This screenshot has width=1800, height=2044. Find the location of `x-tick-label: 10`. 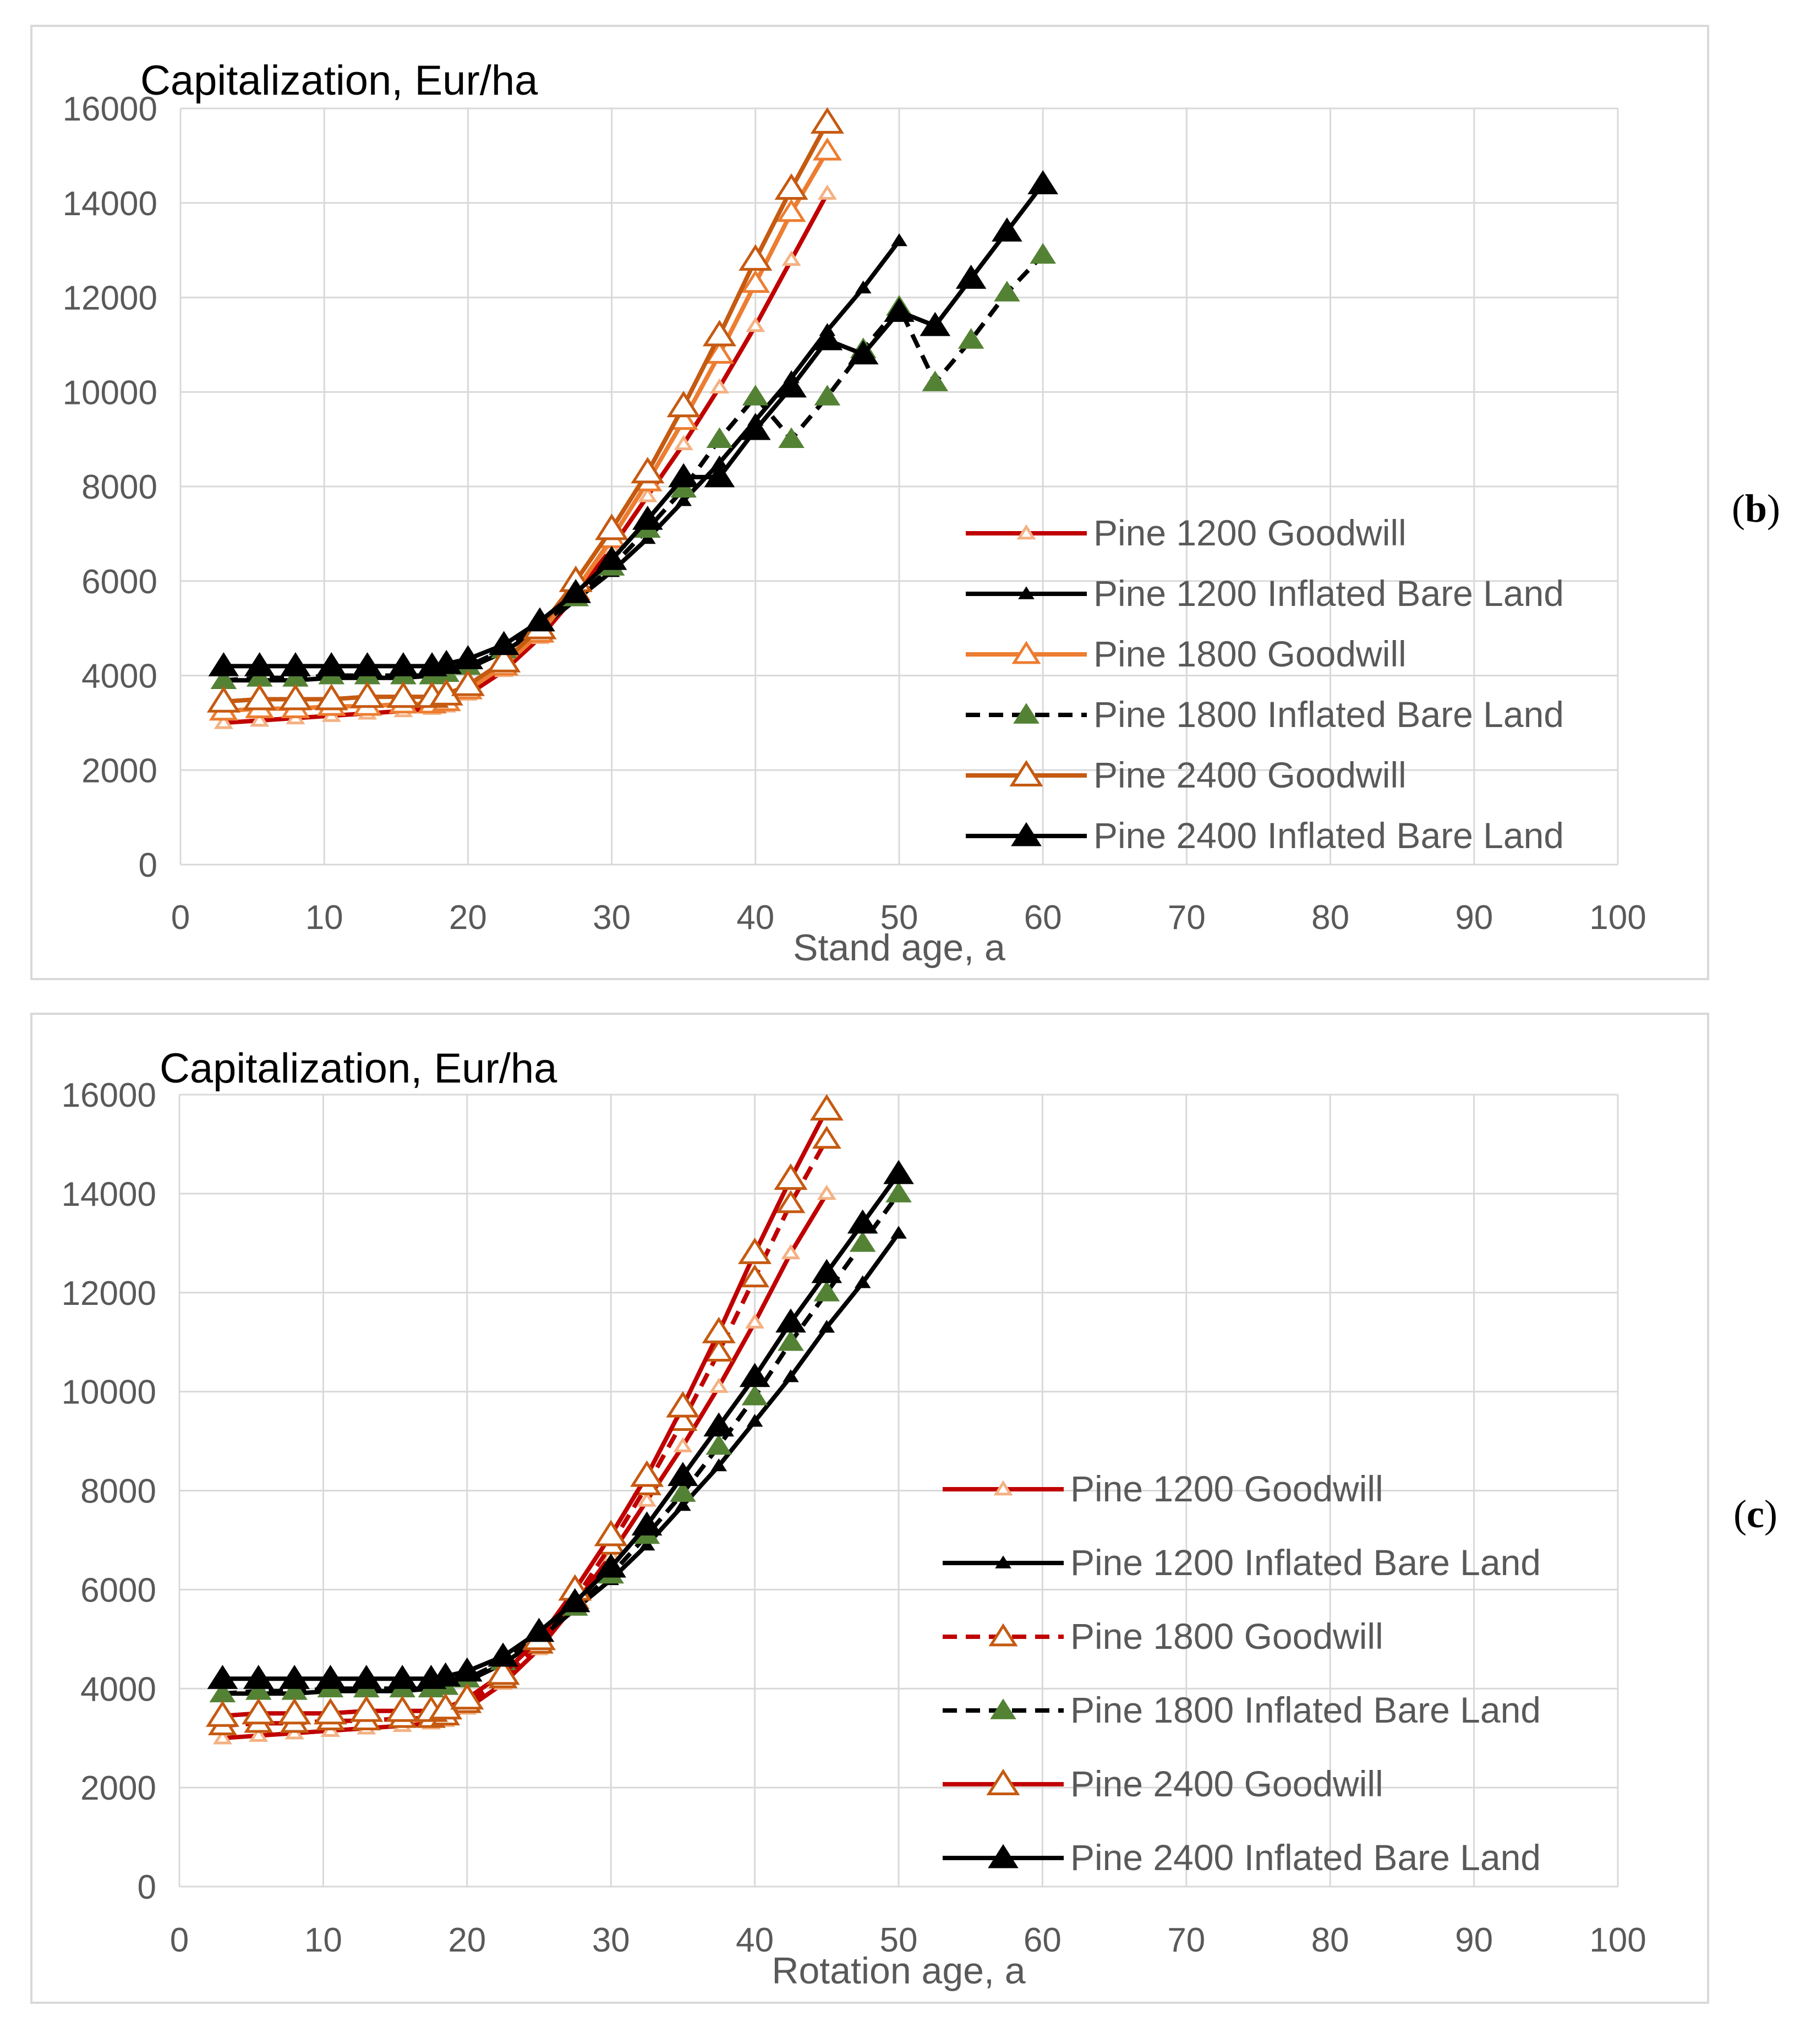

x-tick-label: 10 is located at coordinates (323, 1940).